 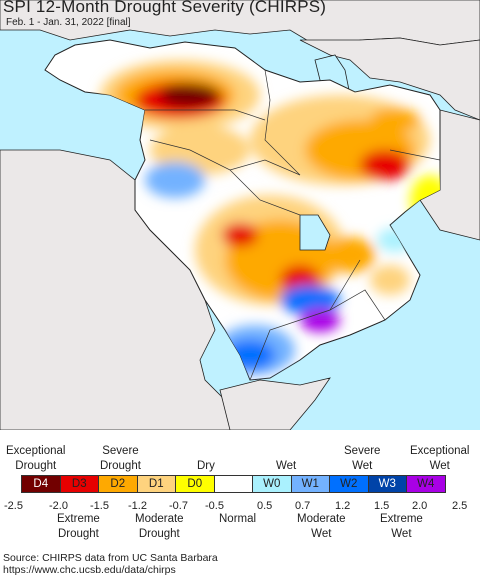 I want to click on legend-cell-d0: D0, so click(x=195, y=484).